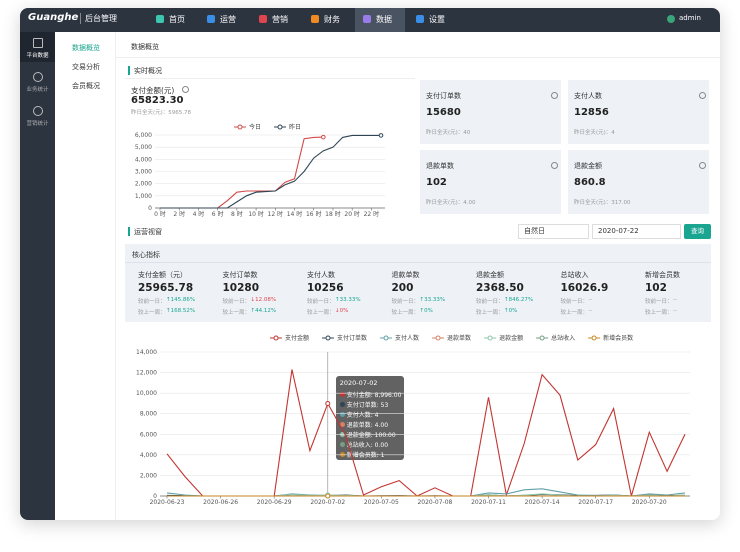  What do you see at coordinates (553, 231) in the screenshot?
I see `select-box: 自然日` at bounding box center [553, 231].